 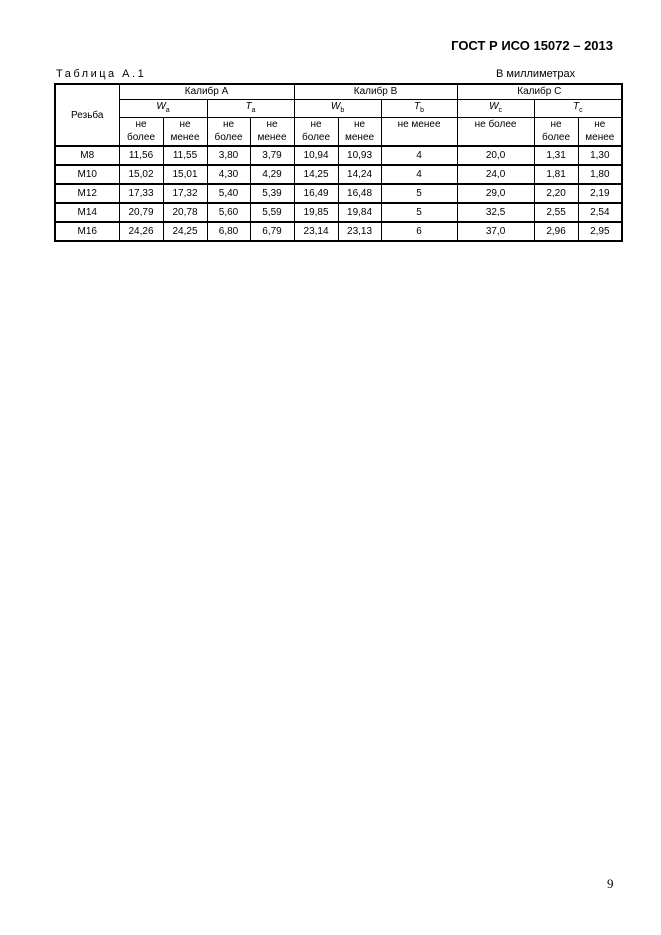 What do you see at coordinates (556, 174) in the screenshot?
I see `value-cell: 1,81` at bounding box center [556, 174].